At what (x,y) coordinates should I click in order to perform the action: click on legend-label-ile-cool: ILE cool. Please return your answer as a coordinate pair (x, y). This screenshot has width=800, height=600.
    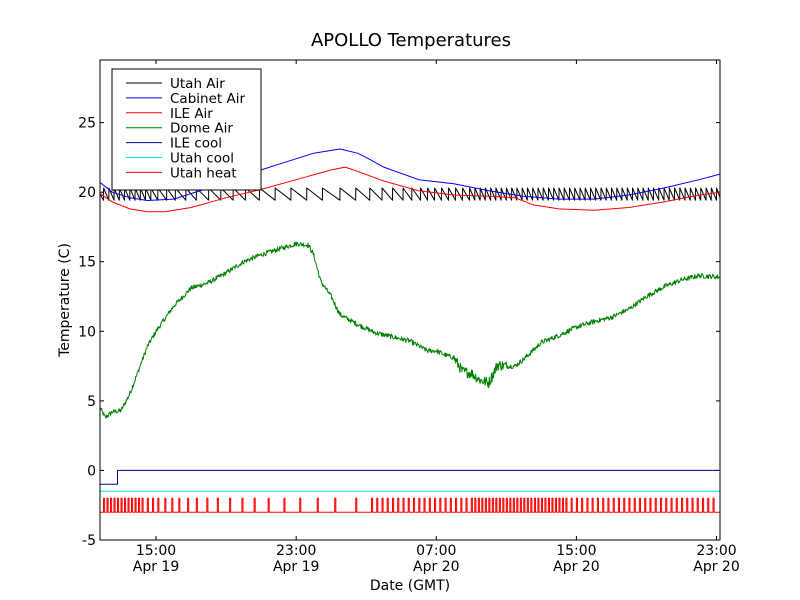
    Looking at the image, I should click on (196, 144).